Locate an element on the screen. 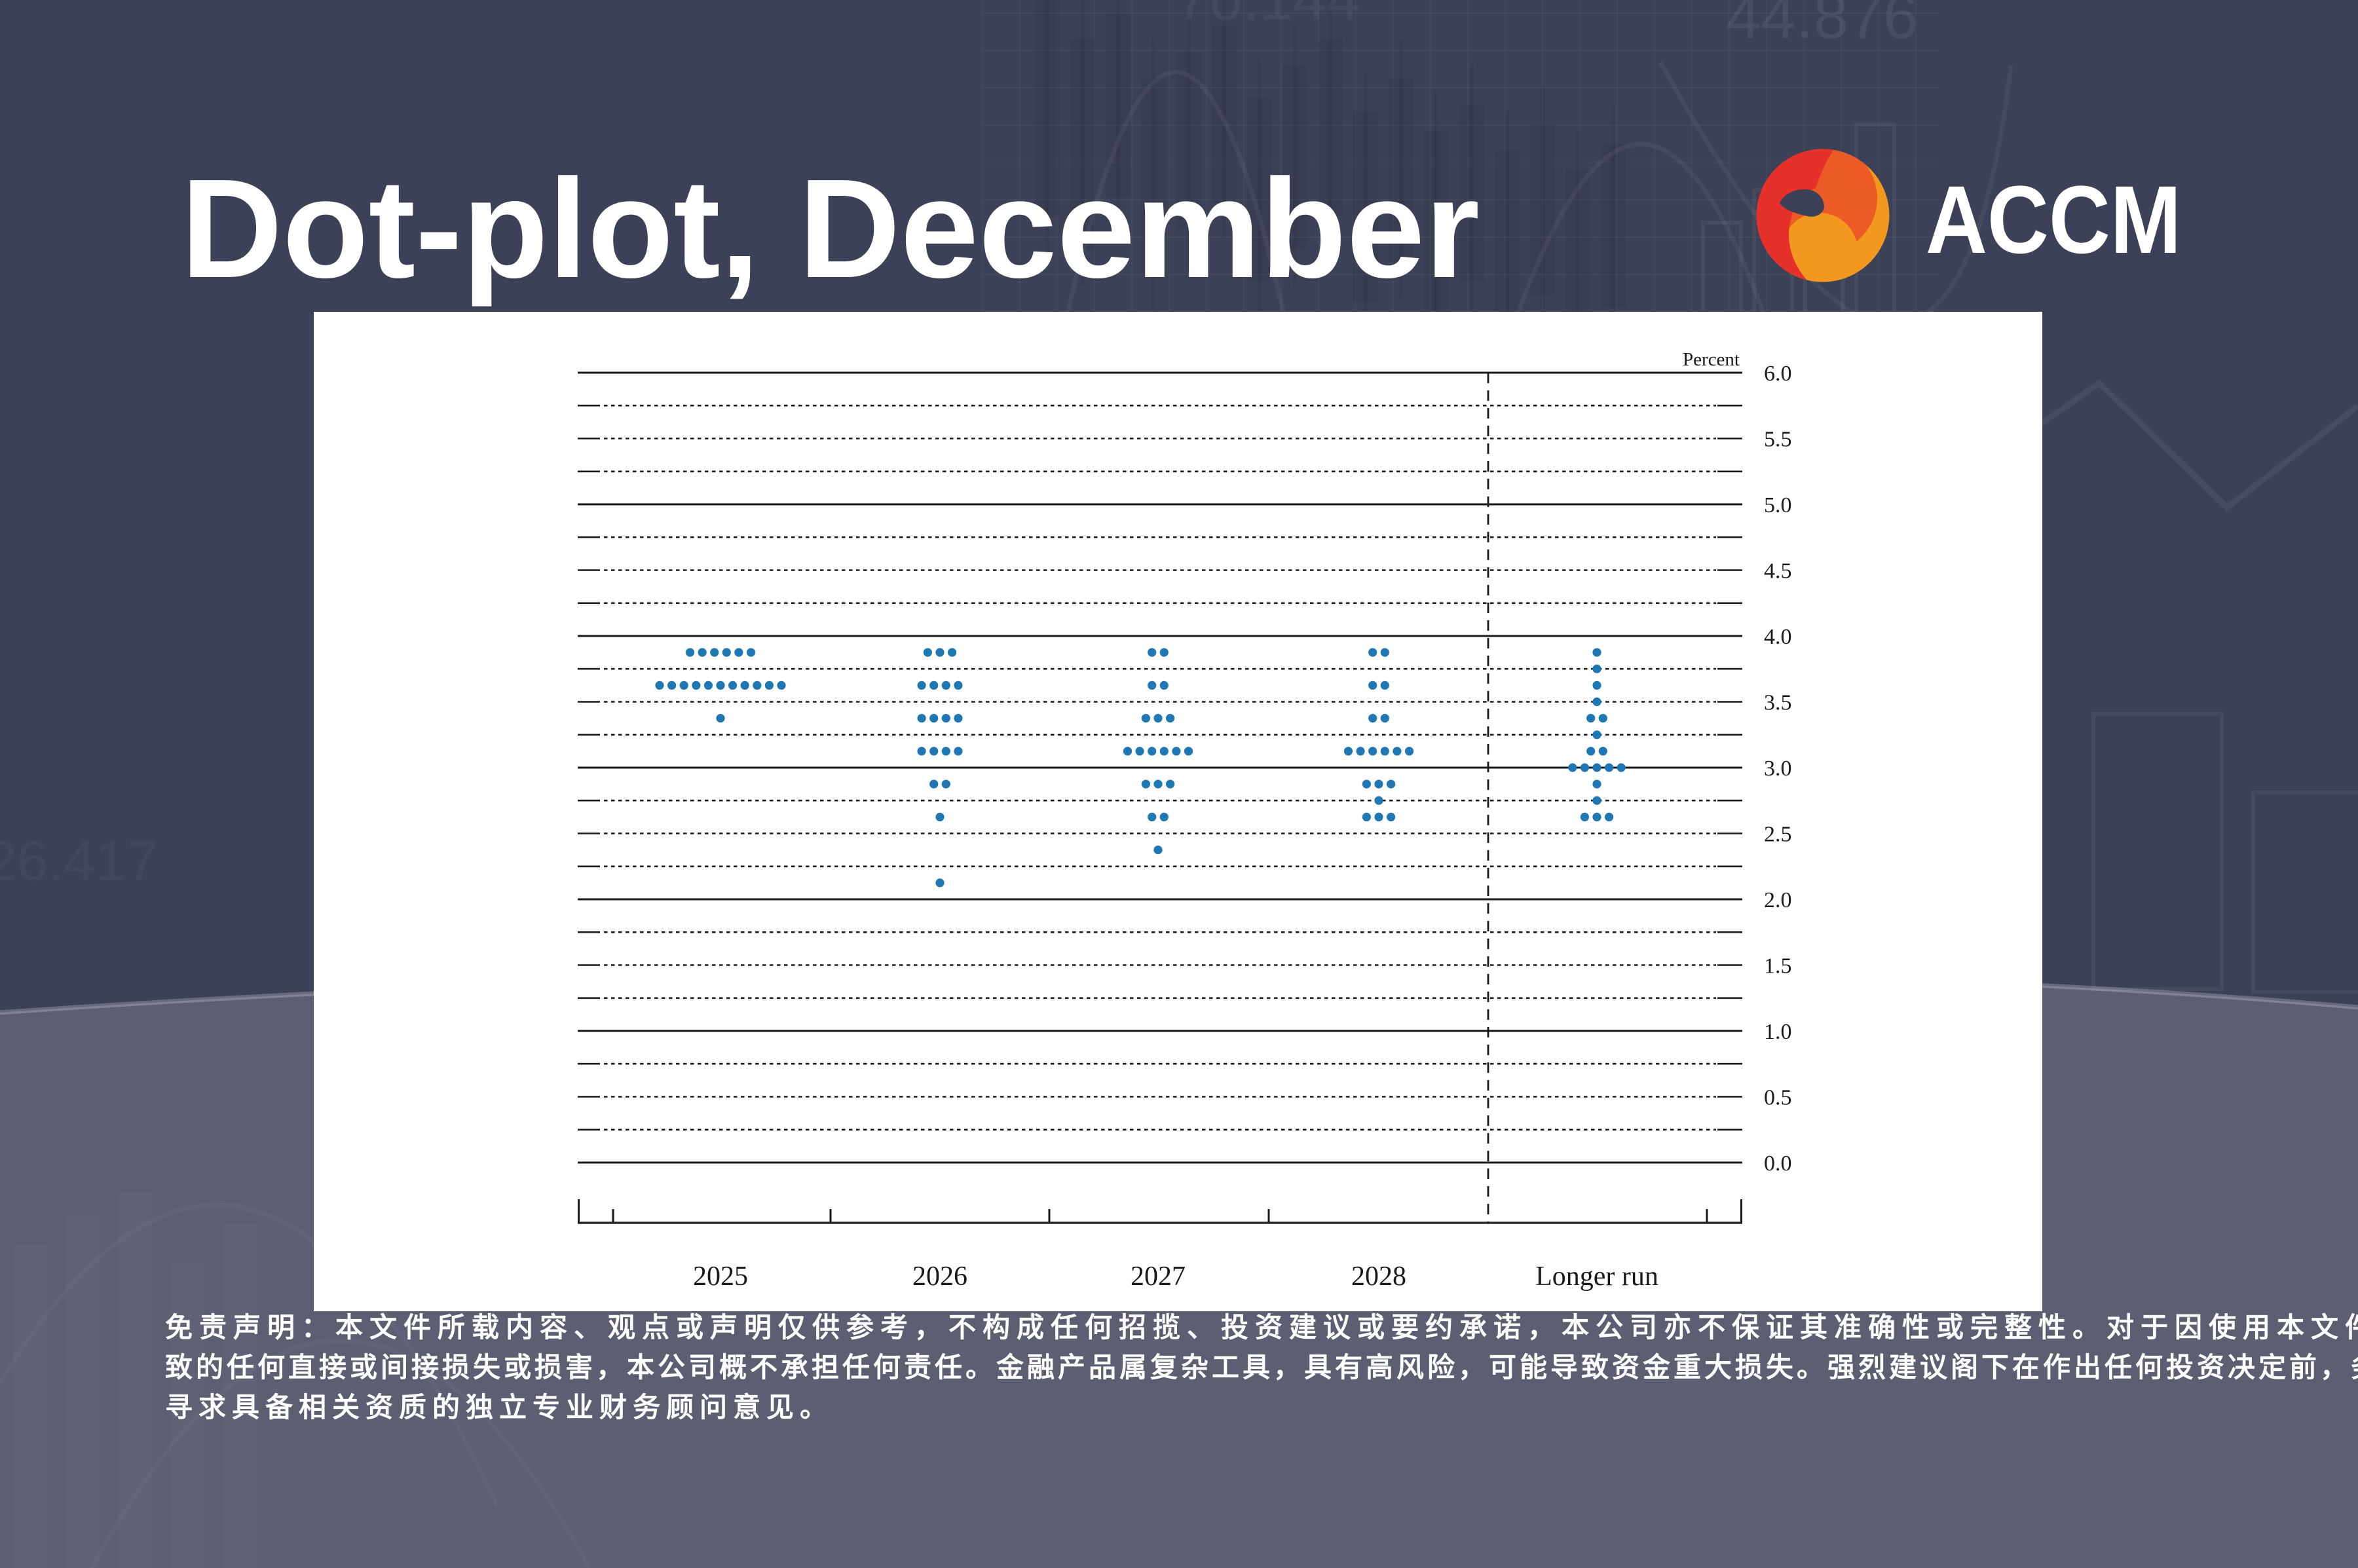 The image size is (2358, 1568). svg-text: 0.0 is located at coordinates (1778, 1163).